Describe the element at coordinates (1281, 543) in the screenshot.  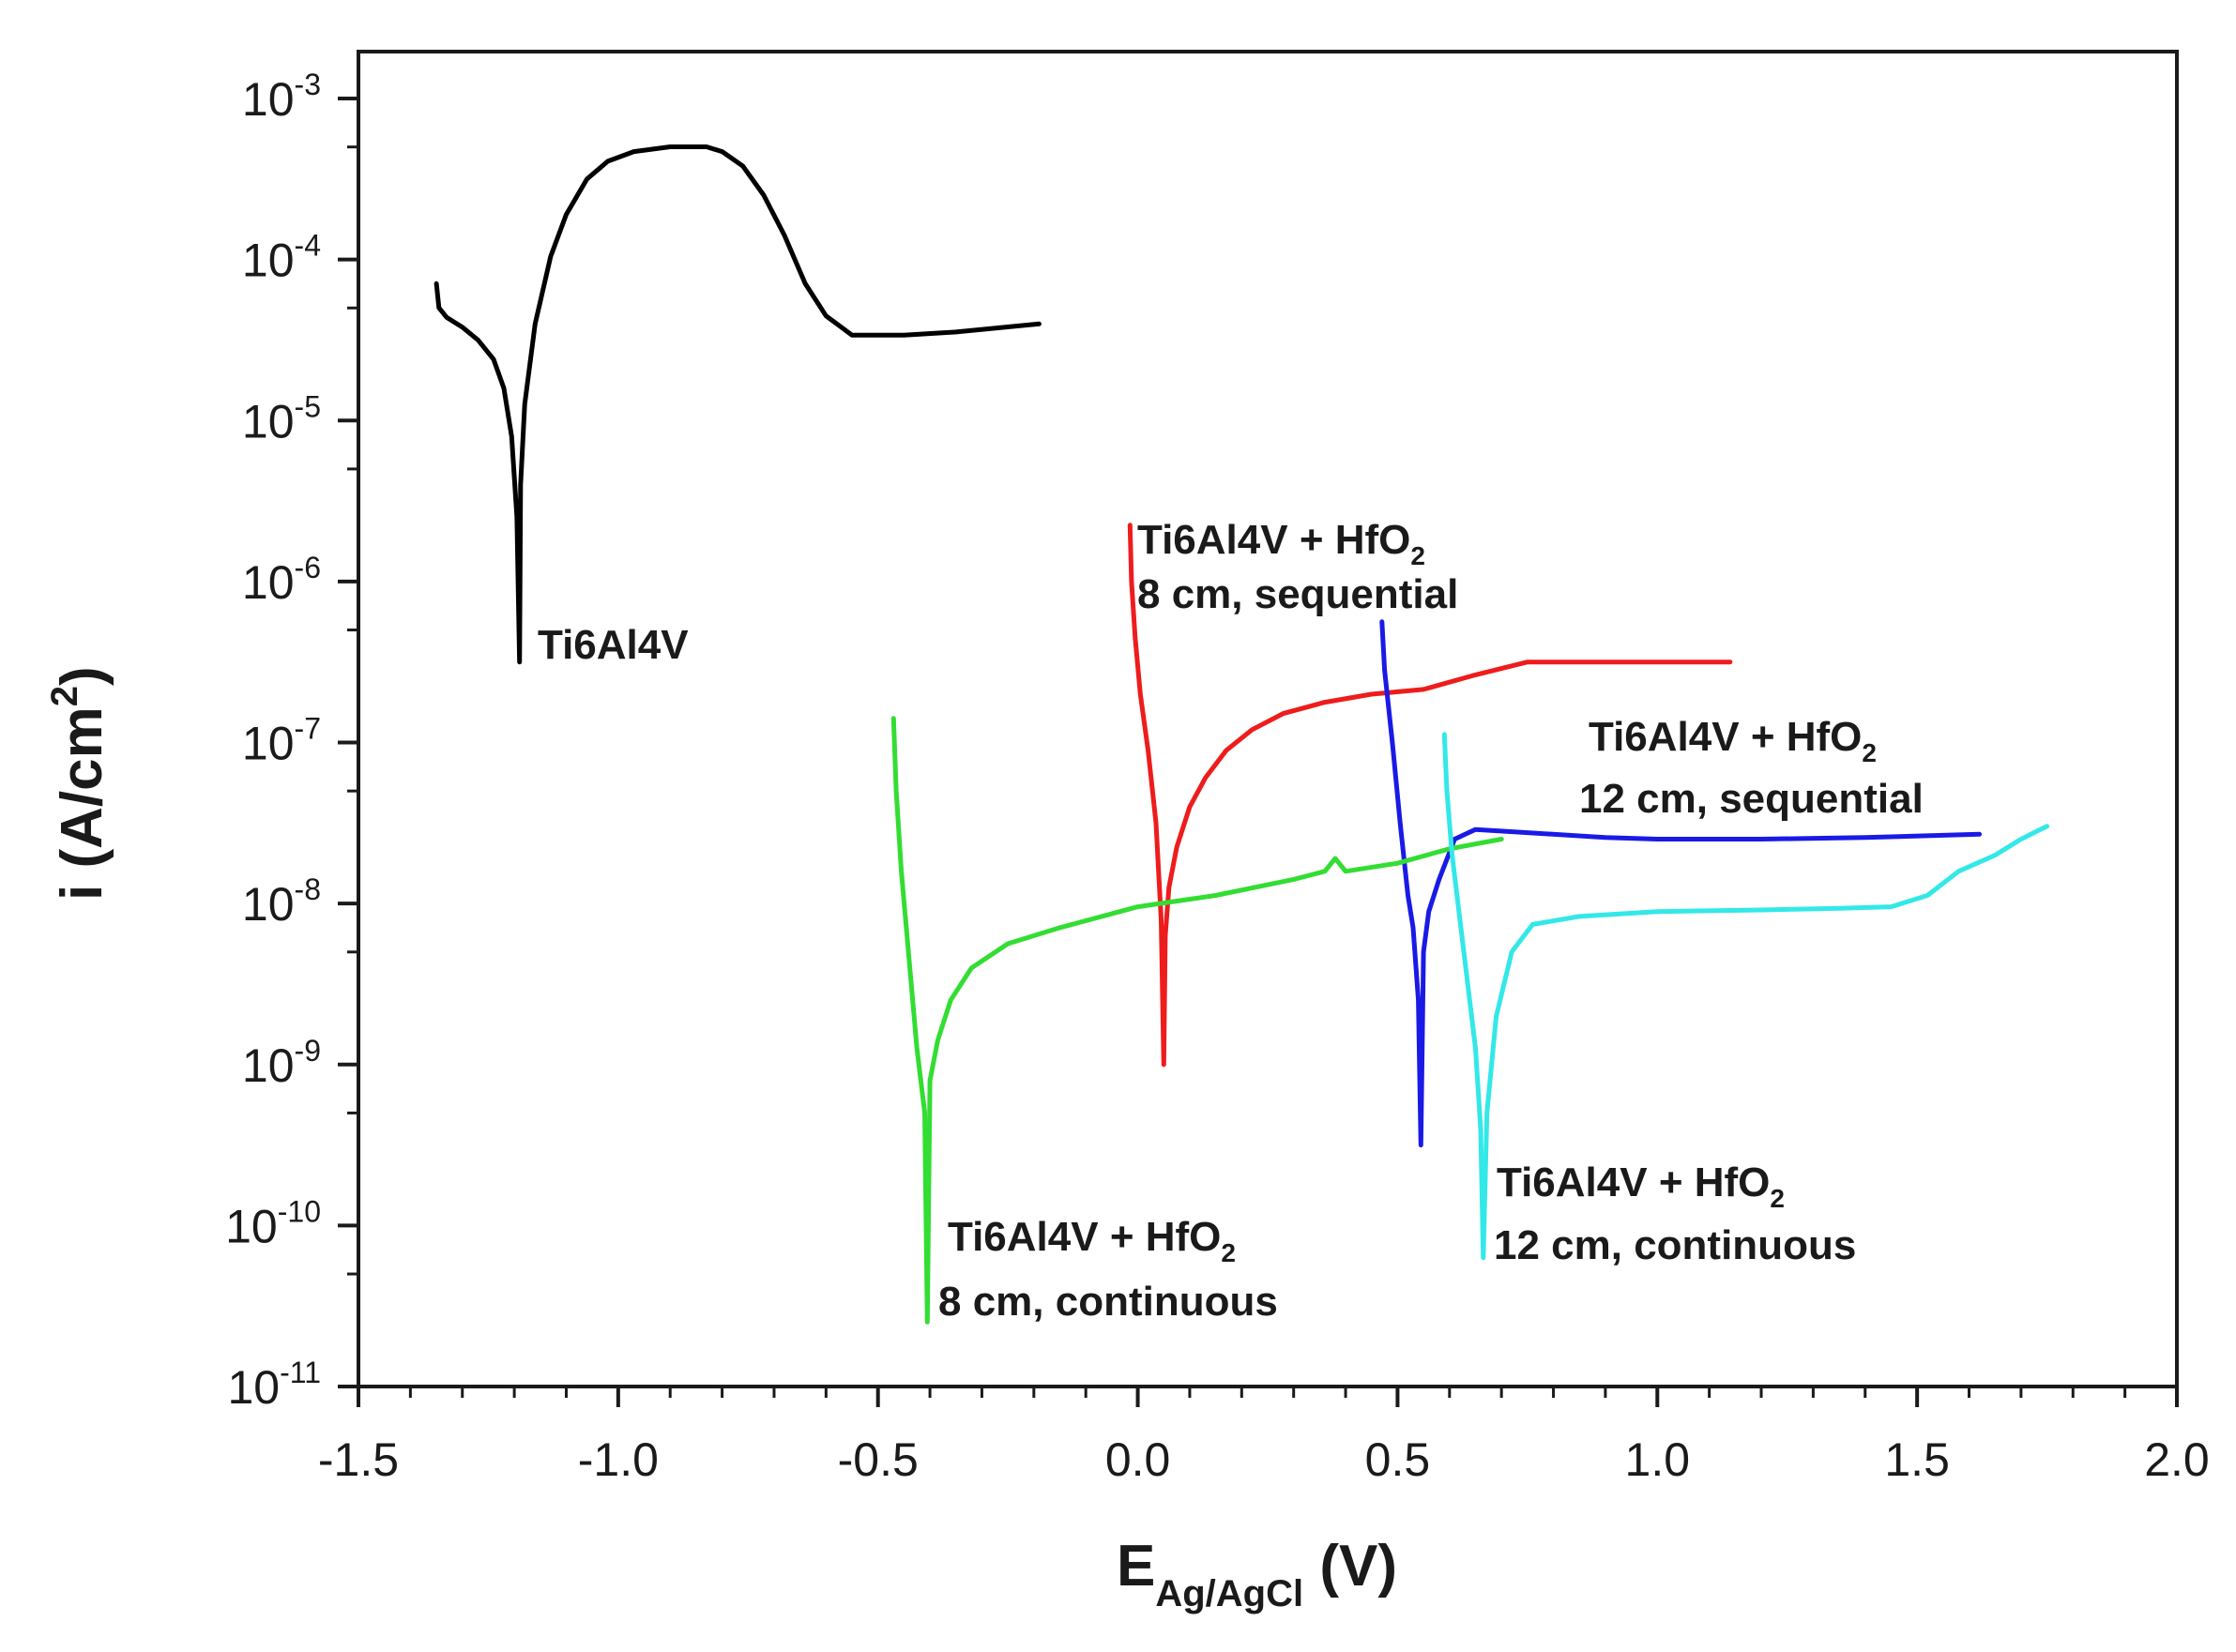
I see `annotation-8cm-sequential: Ti6Al4V + HfO2` at that location.